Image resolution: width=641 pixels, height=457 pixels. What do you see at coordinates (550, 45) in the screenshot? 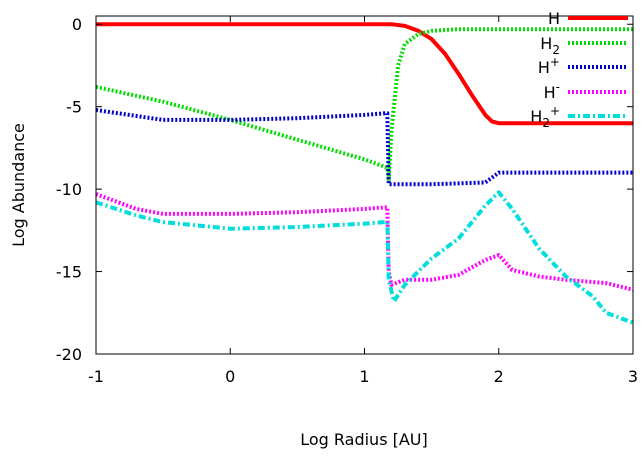
I see `legend-label: H2` at bounding box center [550, 45].